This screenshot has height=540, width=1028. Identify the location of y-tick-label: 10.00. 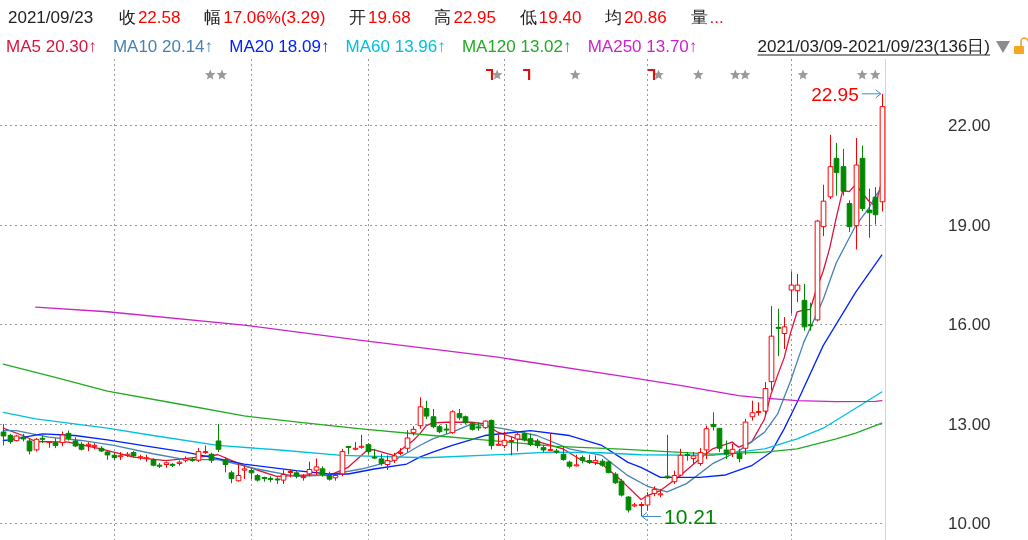
(969, 524).